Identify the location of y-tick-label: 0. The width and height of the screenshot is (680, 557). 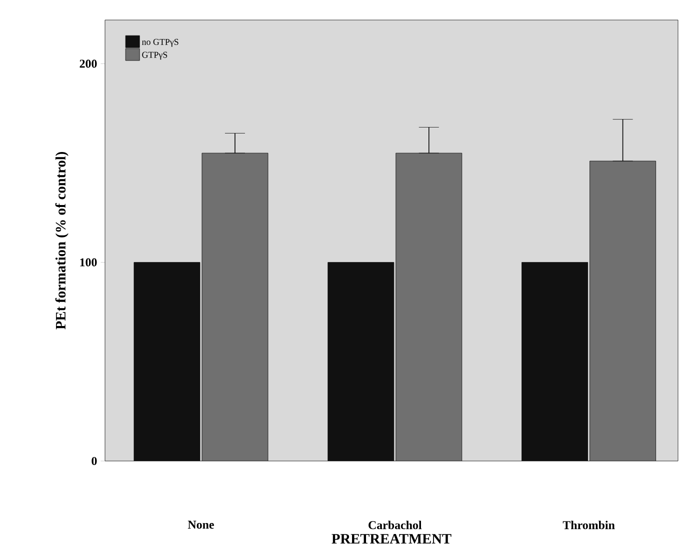
(94, 461).